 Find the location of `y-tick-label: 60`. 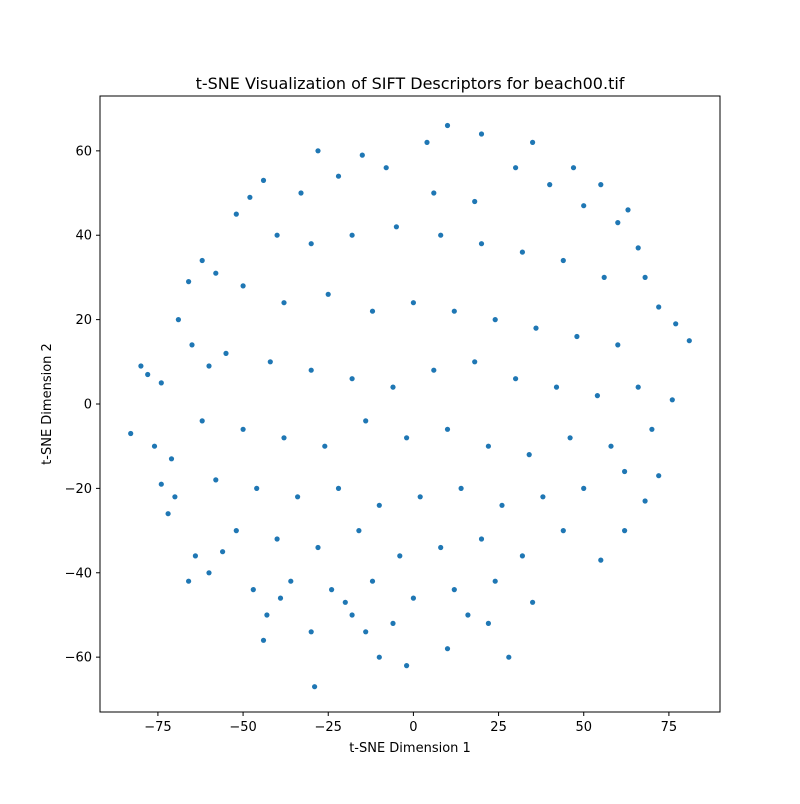

y-tick-label: 60 is located at coordinates (83, 151).